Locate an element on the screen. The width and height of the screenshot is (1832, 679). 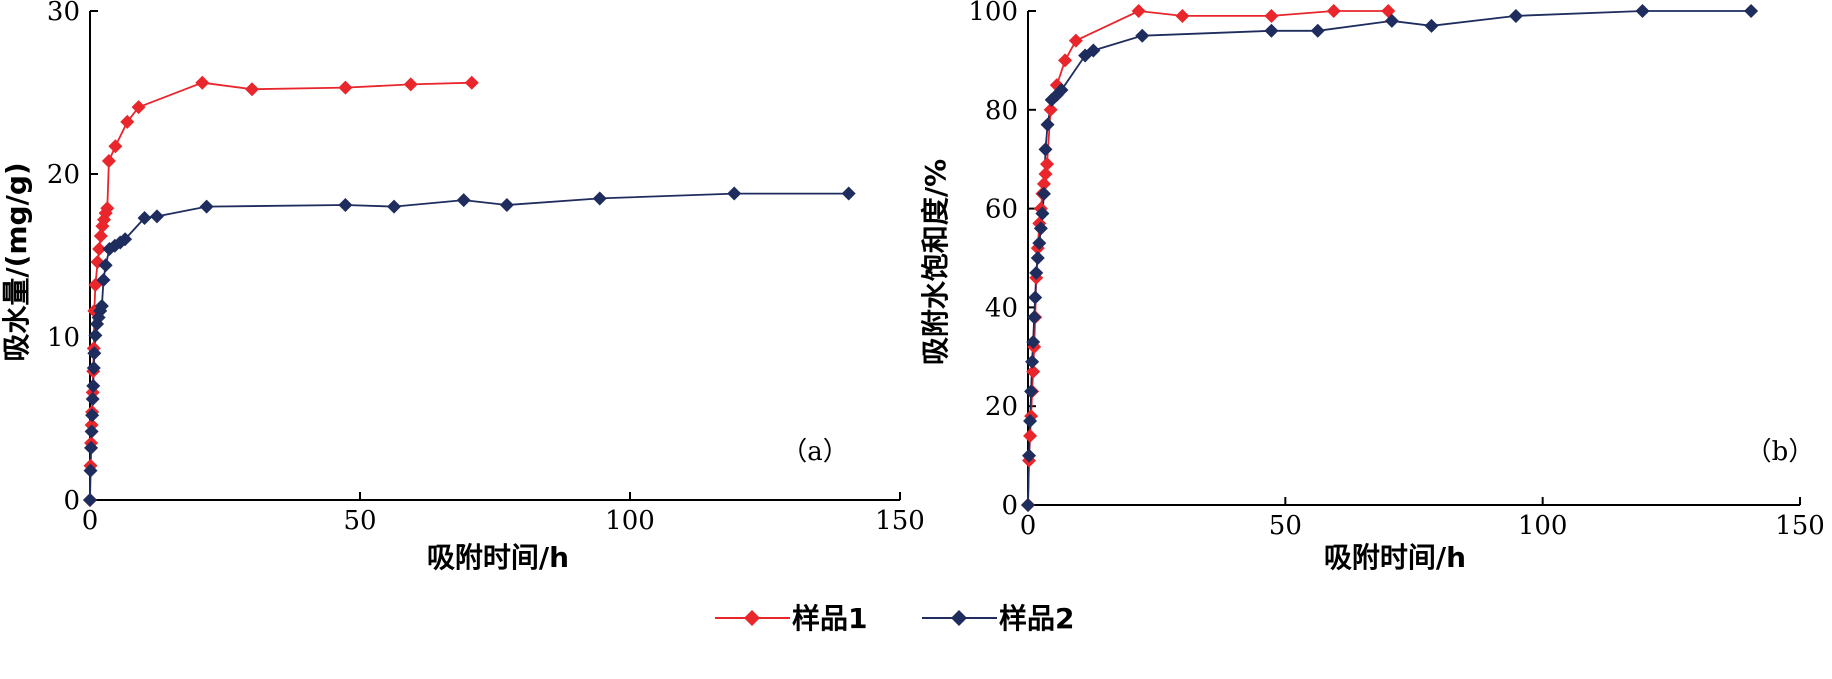
y-tick-label-b: 0 is located at coordinates (1009, 506).